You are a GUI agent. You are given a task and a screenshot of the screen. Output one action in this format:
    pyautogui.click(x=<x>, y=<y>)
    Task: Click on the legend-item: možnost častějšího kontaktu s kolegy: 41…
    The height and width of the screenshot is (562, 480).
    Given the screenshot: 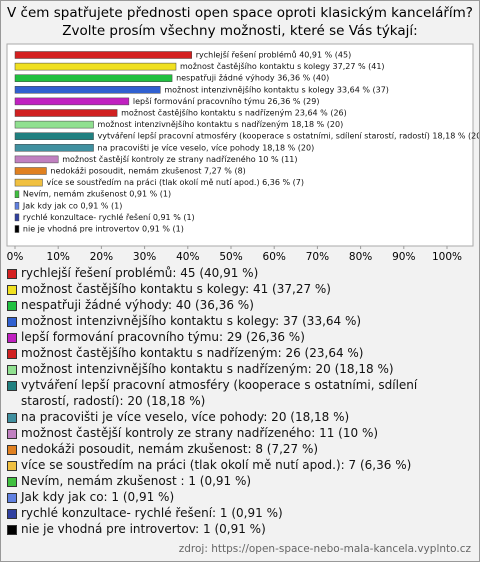 What is the action you would take?
    pyautogui.click(x=237, y=289)
    